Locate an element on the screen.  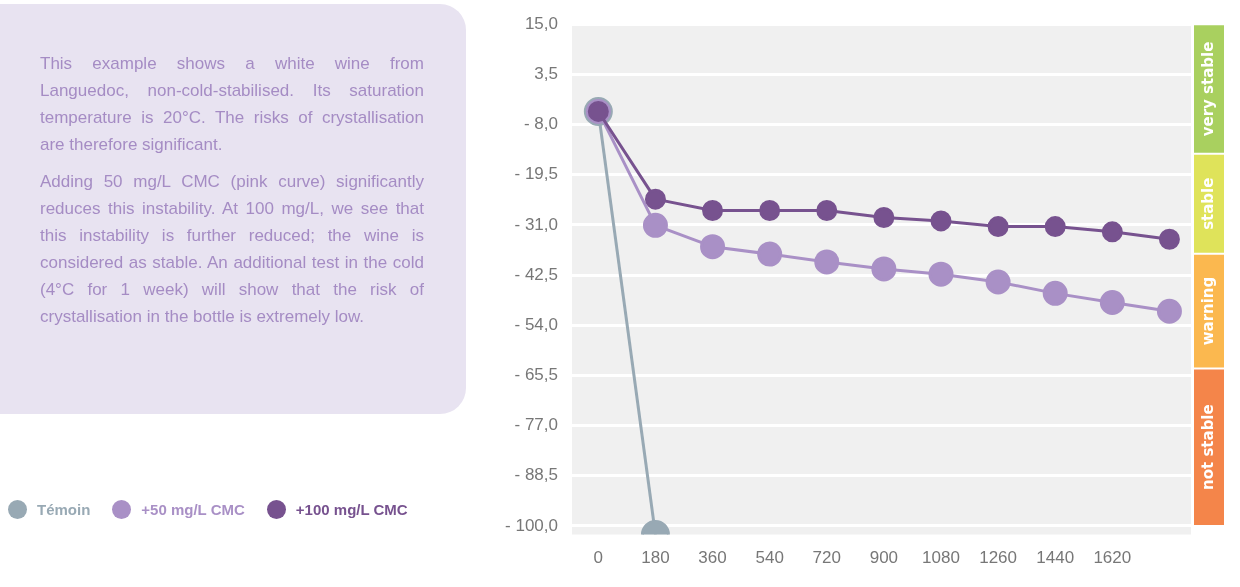
text: This example shows a white wine from Languedoc, non-cold-stabilised. Its saturation temperature is 20°C. The risks of crystallisation are therefore significant. is located at coordinates (232, 104).